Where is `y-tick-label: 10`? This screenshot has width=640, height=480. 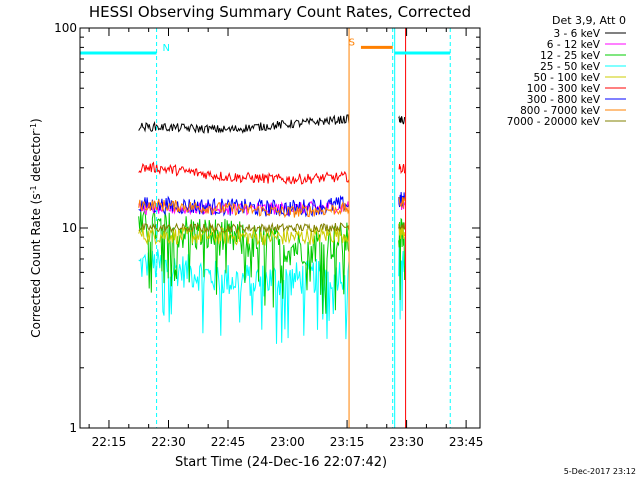 y-tick-label: 10 is located at coordinates (69, 228).